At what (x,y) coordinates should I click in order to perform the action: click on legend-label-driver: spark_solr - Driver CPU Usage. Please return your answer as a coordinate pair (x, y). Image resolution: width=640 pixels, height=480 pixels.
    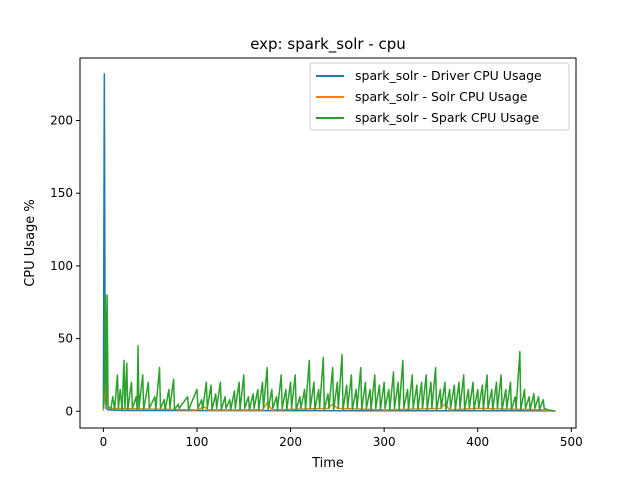
    Looking at the image, I should click on (448, 75).